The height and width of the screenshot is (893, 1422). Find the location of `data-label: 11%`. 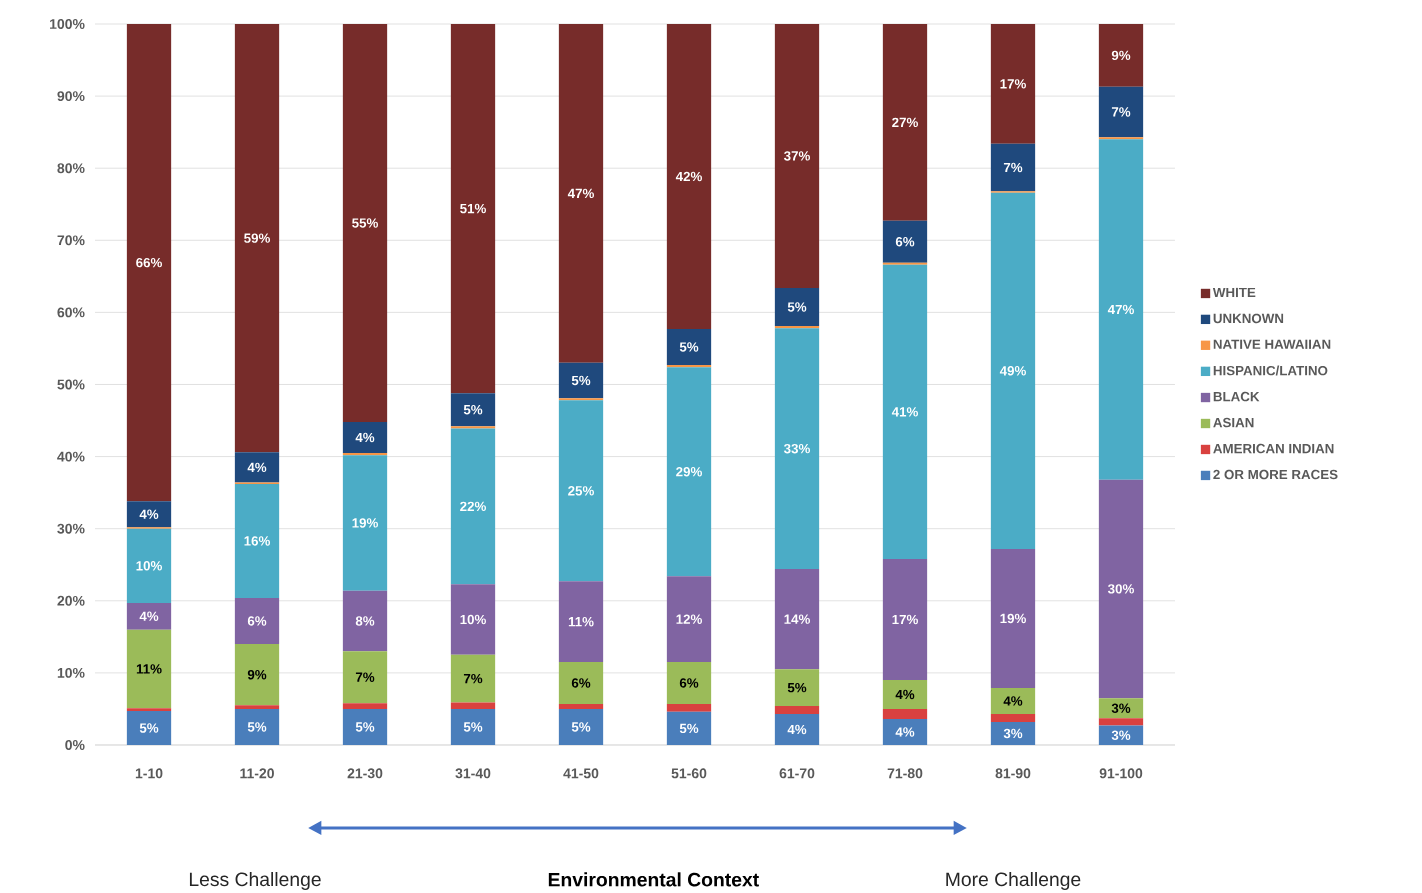

data-label: 11% is located at coordinates (581, 622).